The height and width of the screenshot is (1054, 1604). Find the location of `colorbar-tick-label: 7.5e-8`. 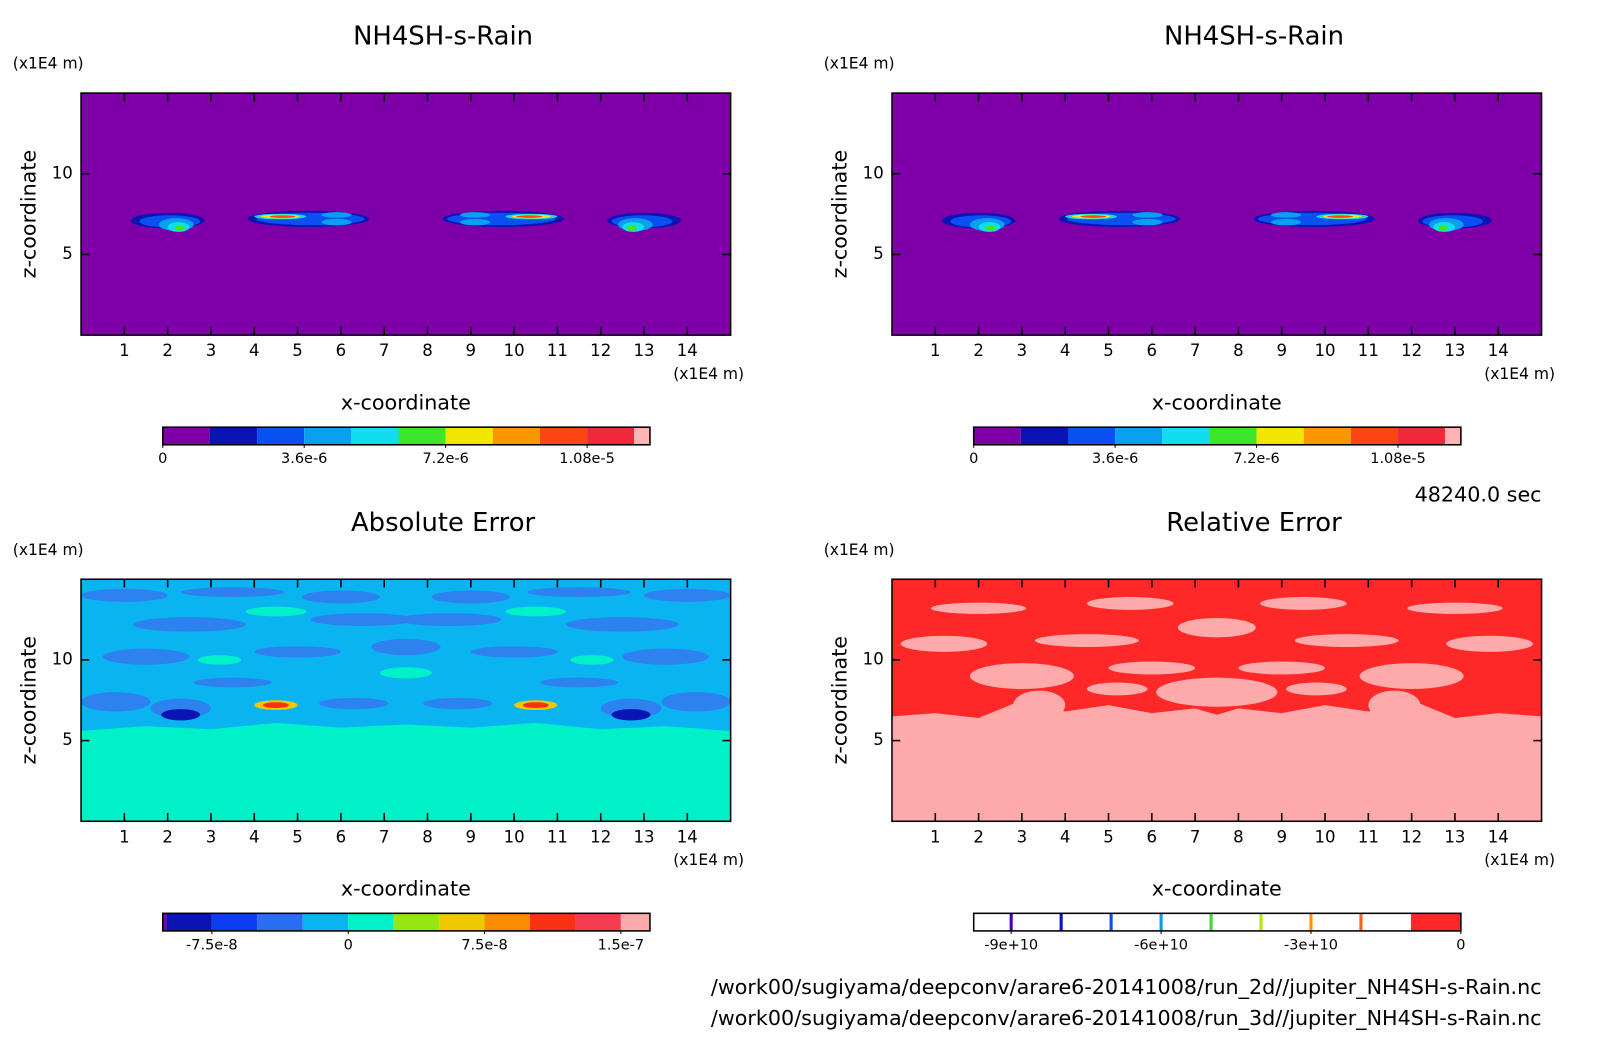

colorbar-tick-label: 7.5e-8 is located at coordinates (484, 945).